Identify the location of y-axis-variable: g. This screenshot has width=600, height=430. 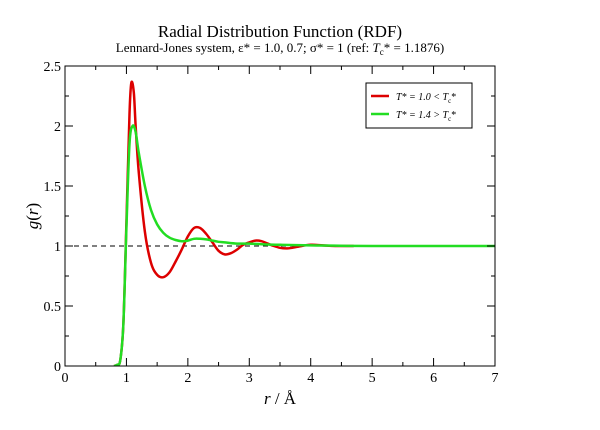
(32, 225).